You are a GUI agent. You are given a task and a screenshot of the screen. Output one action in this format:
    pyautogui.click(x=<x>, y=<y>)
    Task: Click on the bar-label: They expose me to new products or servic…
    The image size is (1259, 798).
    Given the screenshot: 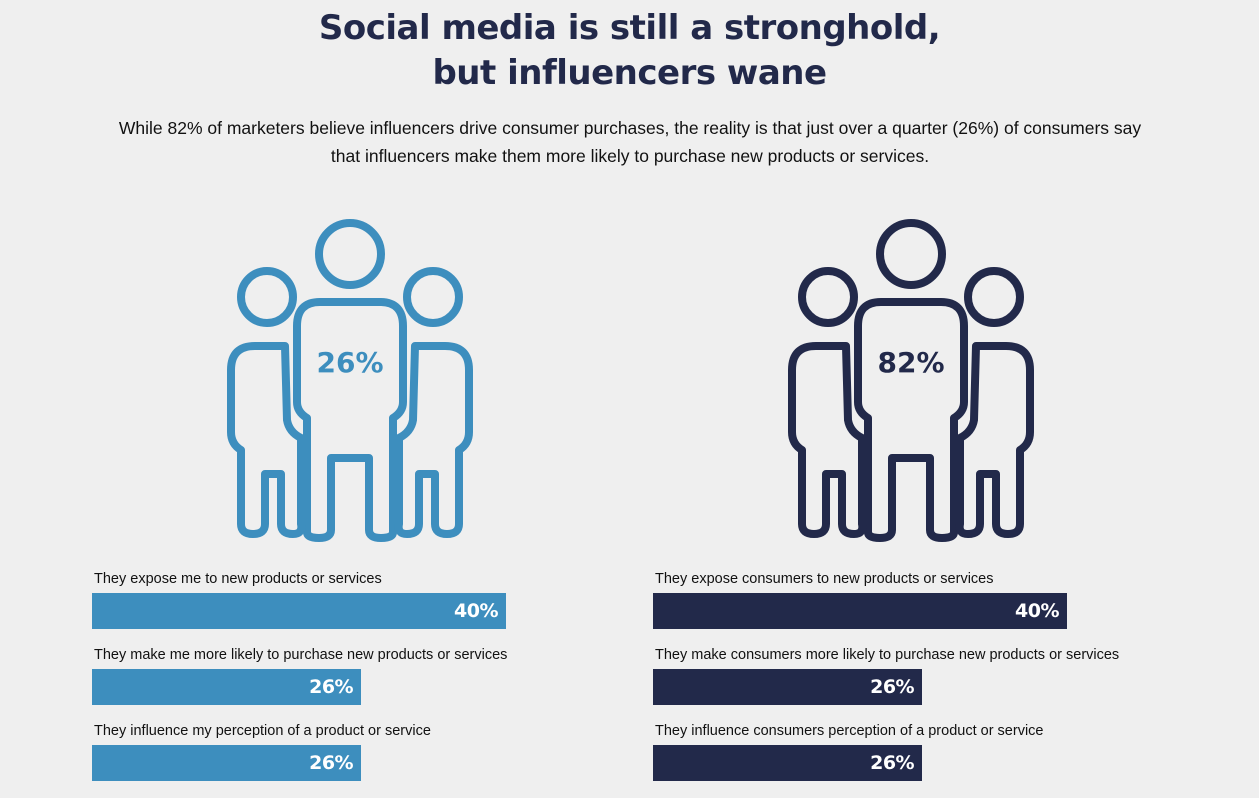 What is the action you would take?
    pyautogui.click(x=238, y=579)
    